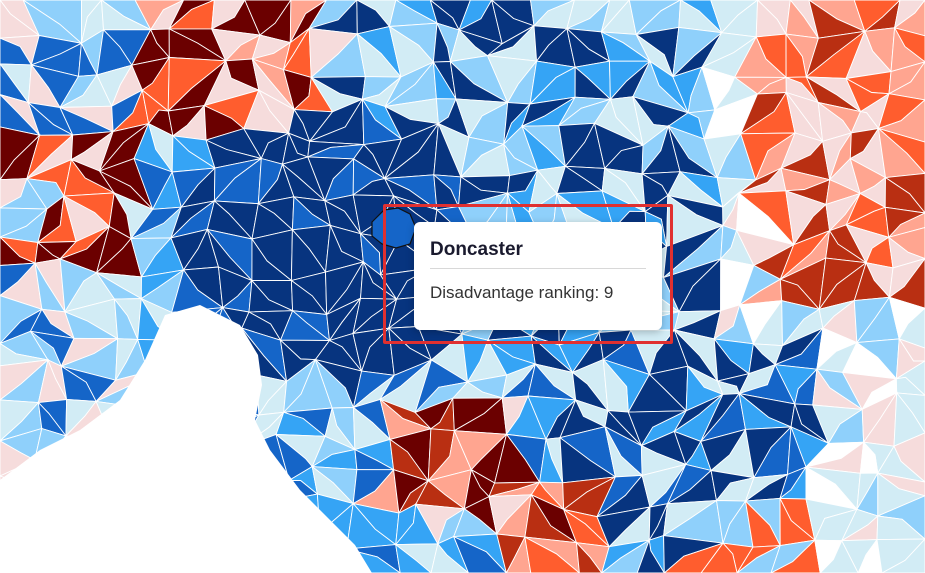  I want to click on region-tooltip: Doncaster Disadvantage ranking: 9, so click(538, 276).